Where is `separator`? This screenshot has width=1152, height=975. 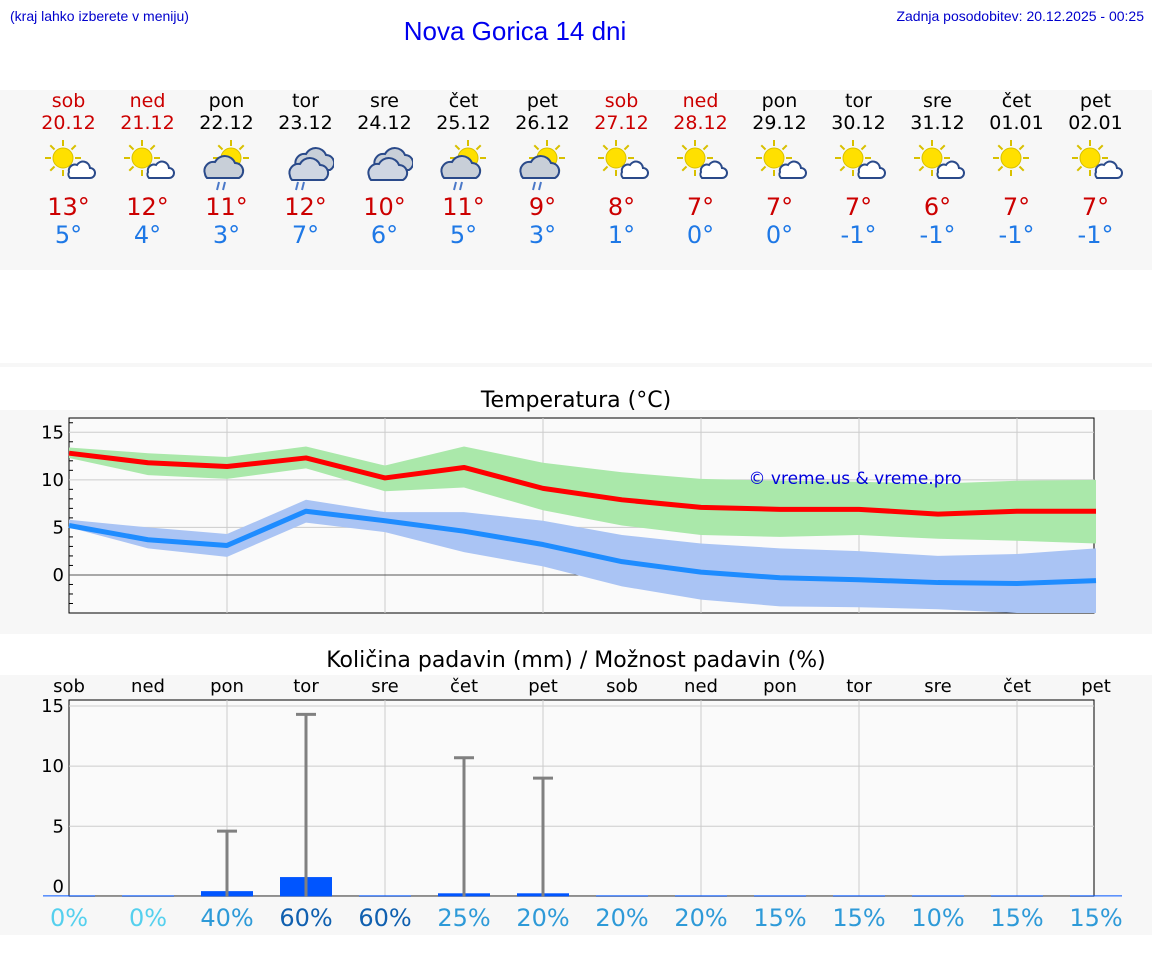 separator is located at coordinates (576, 365).